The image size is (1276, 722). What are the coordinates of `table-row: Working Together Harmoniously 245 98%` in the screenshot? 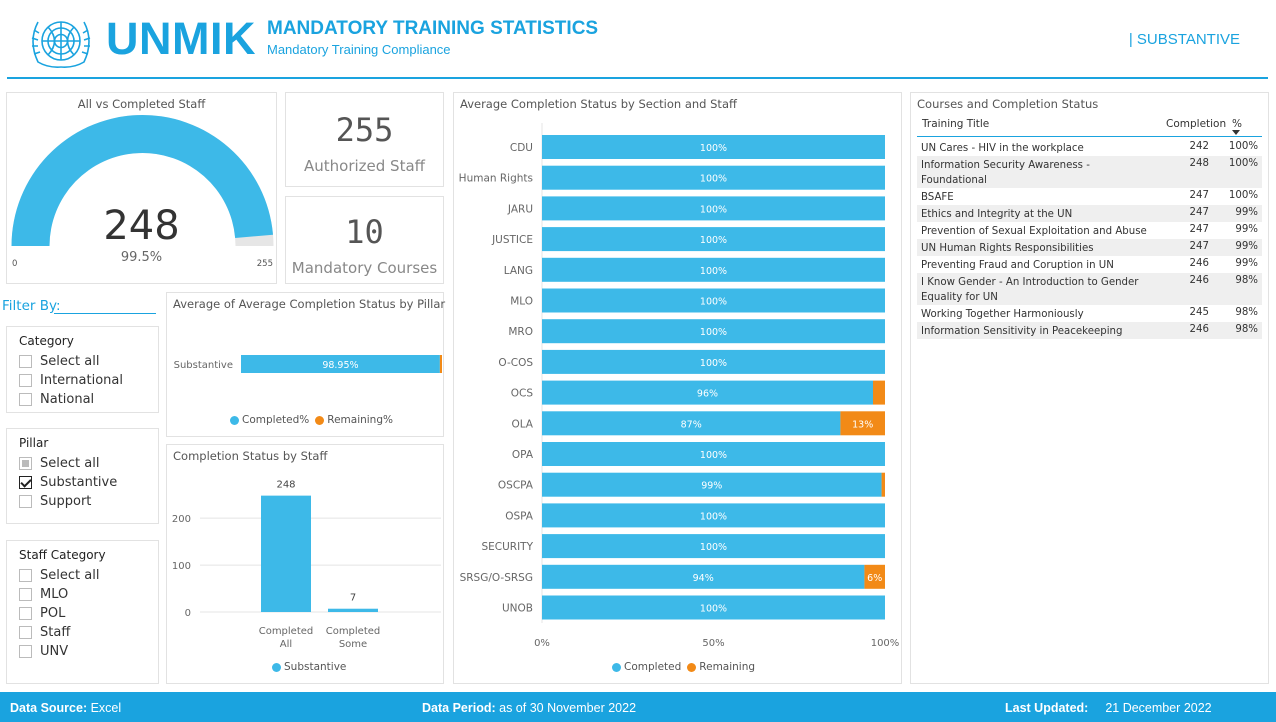 It's located at (1089, 313).